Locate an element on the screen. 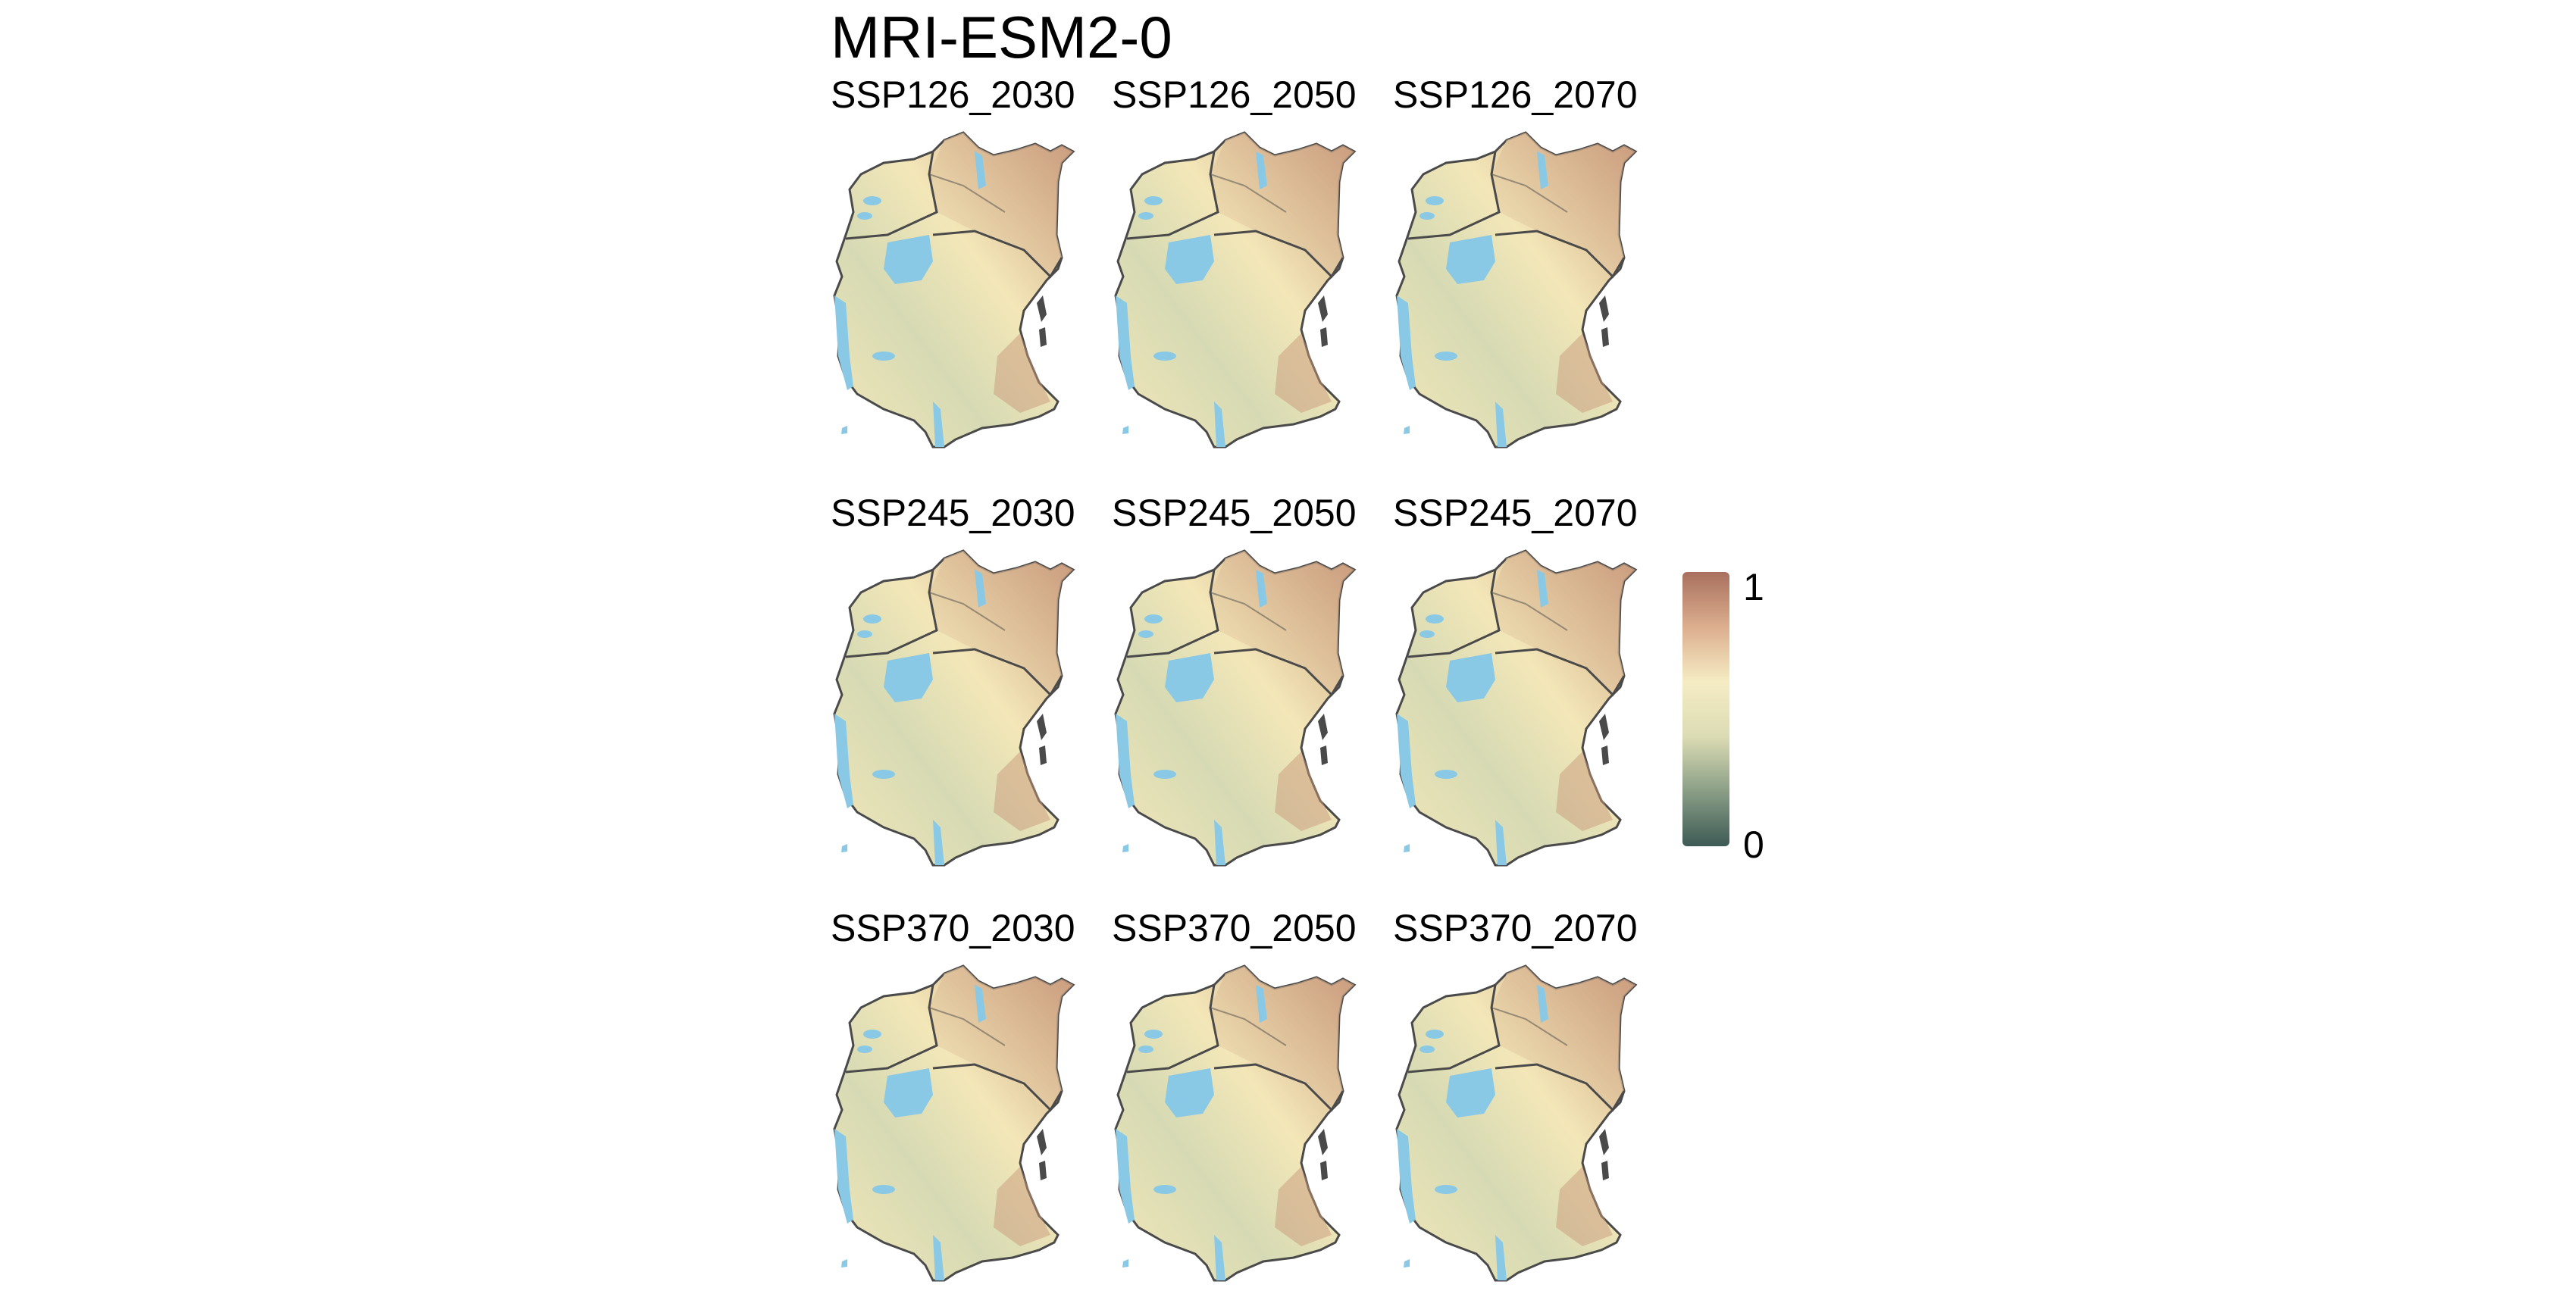  panel-label: SSP126_2030 is located at coordinates (953, 94).